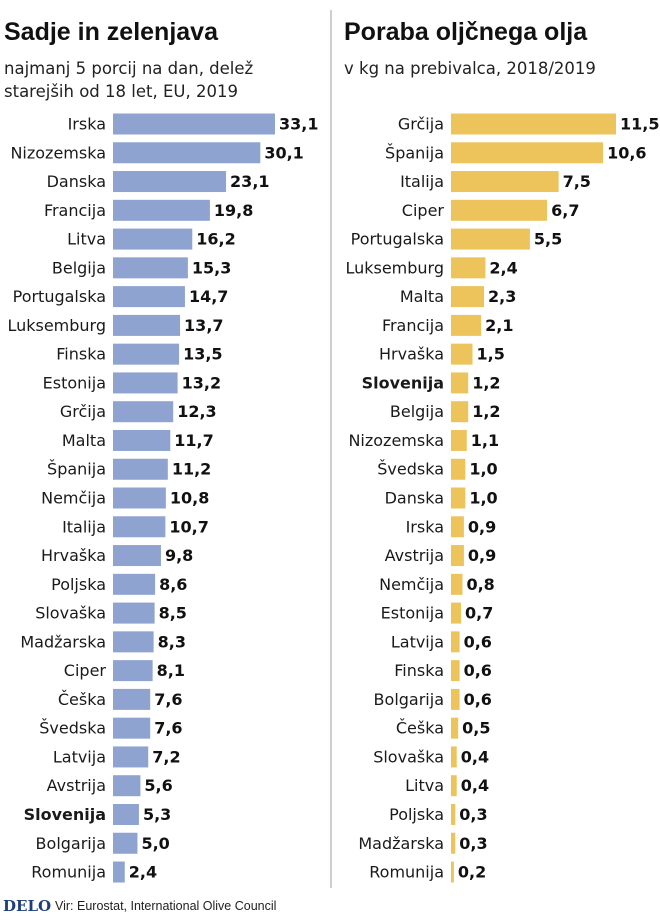  I want to click on right-value-label-danska: 1,0, so click(483, 498).